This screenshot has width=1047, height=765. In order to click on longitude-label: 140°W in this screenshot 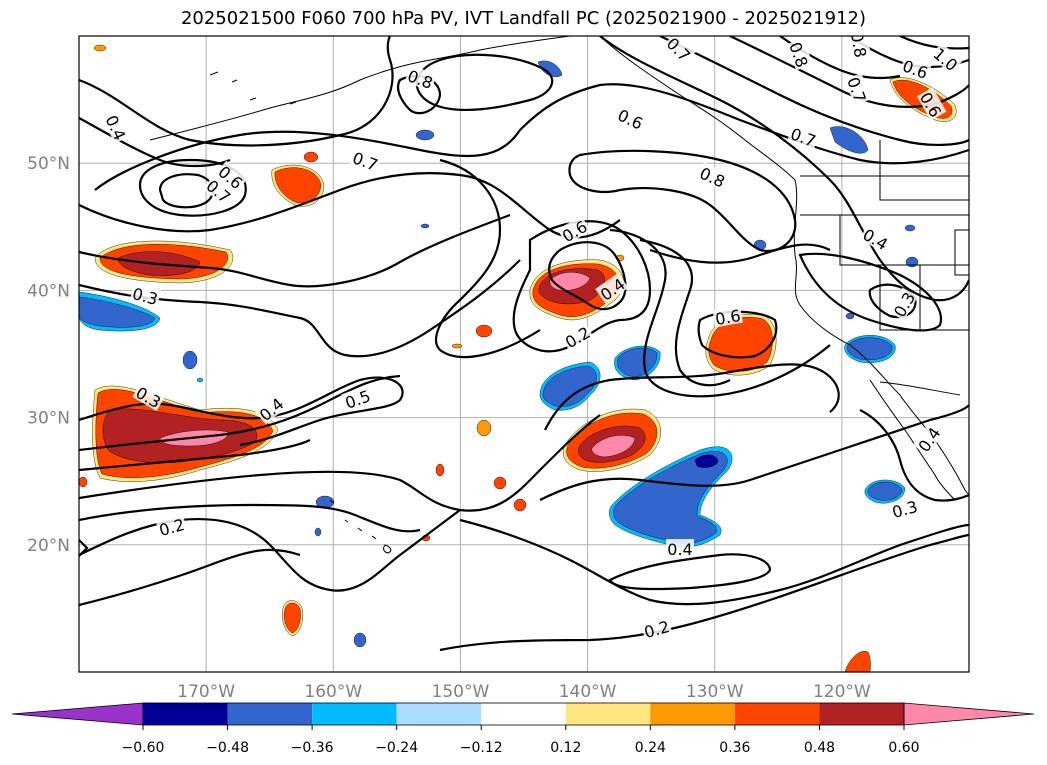, I will do `click(588, 692)`.